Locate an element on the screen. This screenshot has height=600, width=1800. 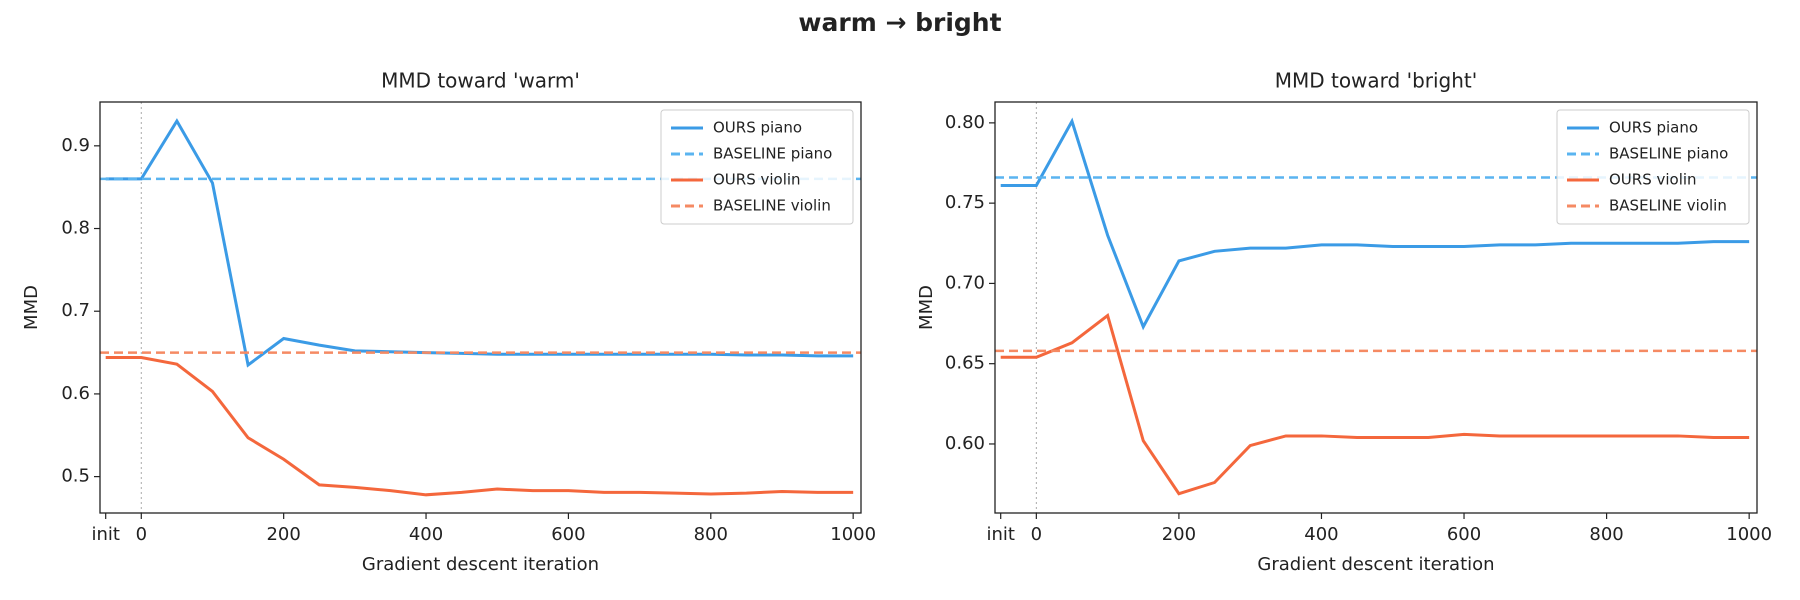
y-tick-label: 0.60 is located at coordinates (965, 443).